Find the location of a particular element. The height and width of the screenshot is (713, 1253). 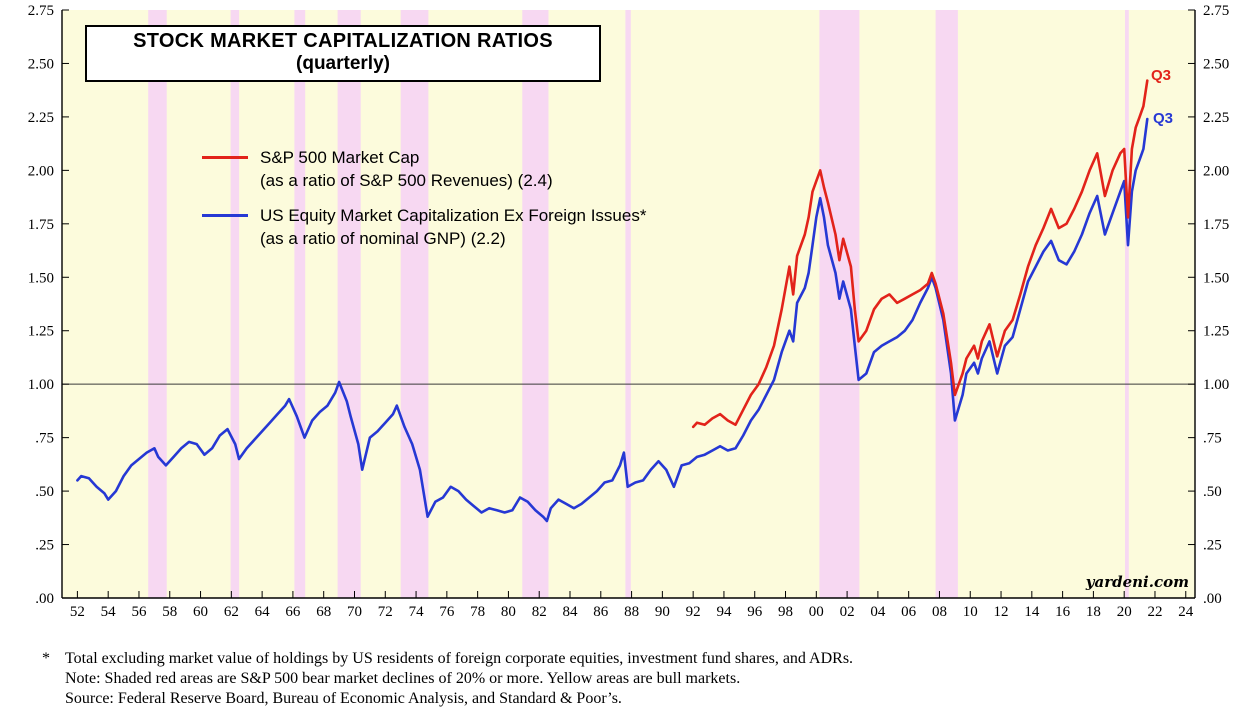

svg-text: 94 is located at coordinates (724, 612).